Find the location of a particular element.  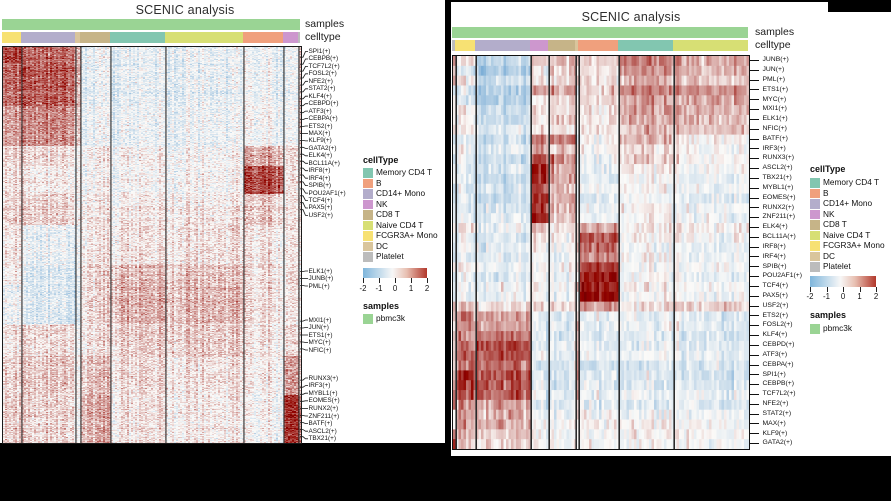

row-label: TCF7L2(+) is located at coordinates (324, 66).